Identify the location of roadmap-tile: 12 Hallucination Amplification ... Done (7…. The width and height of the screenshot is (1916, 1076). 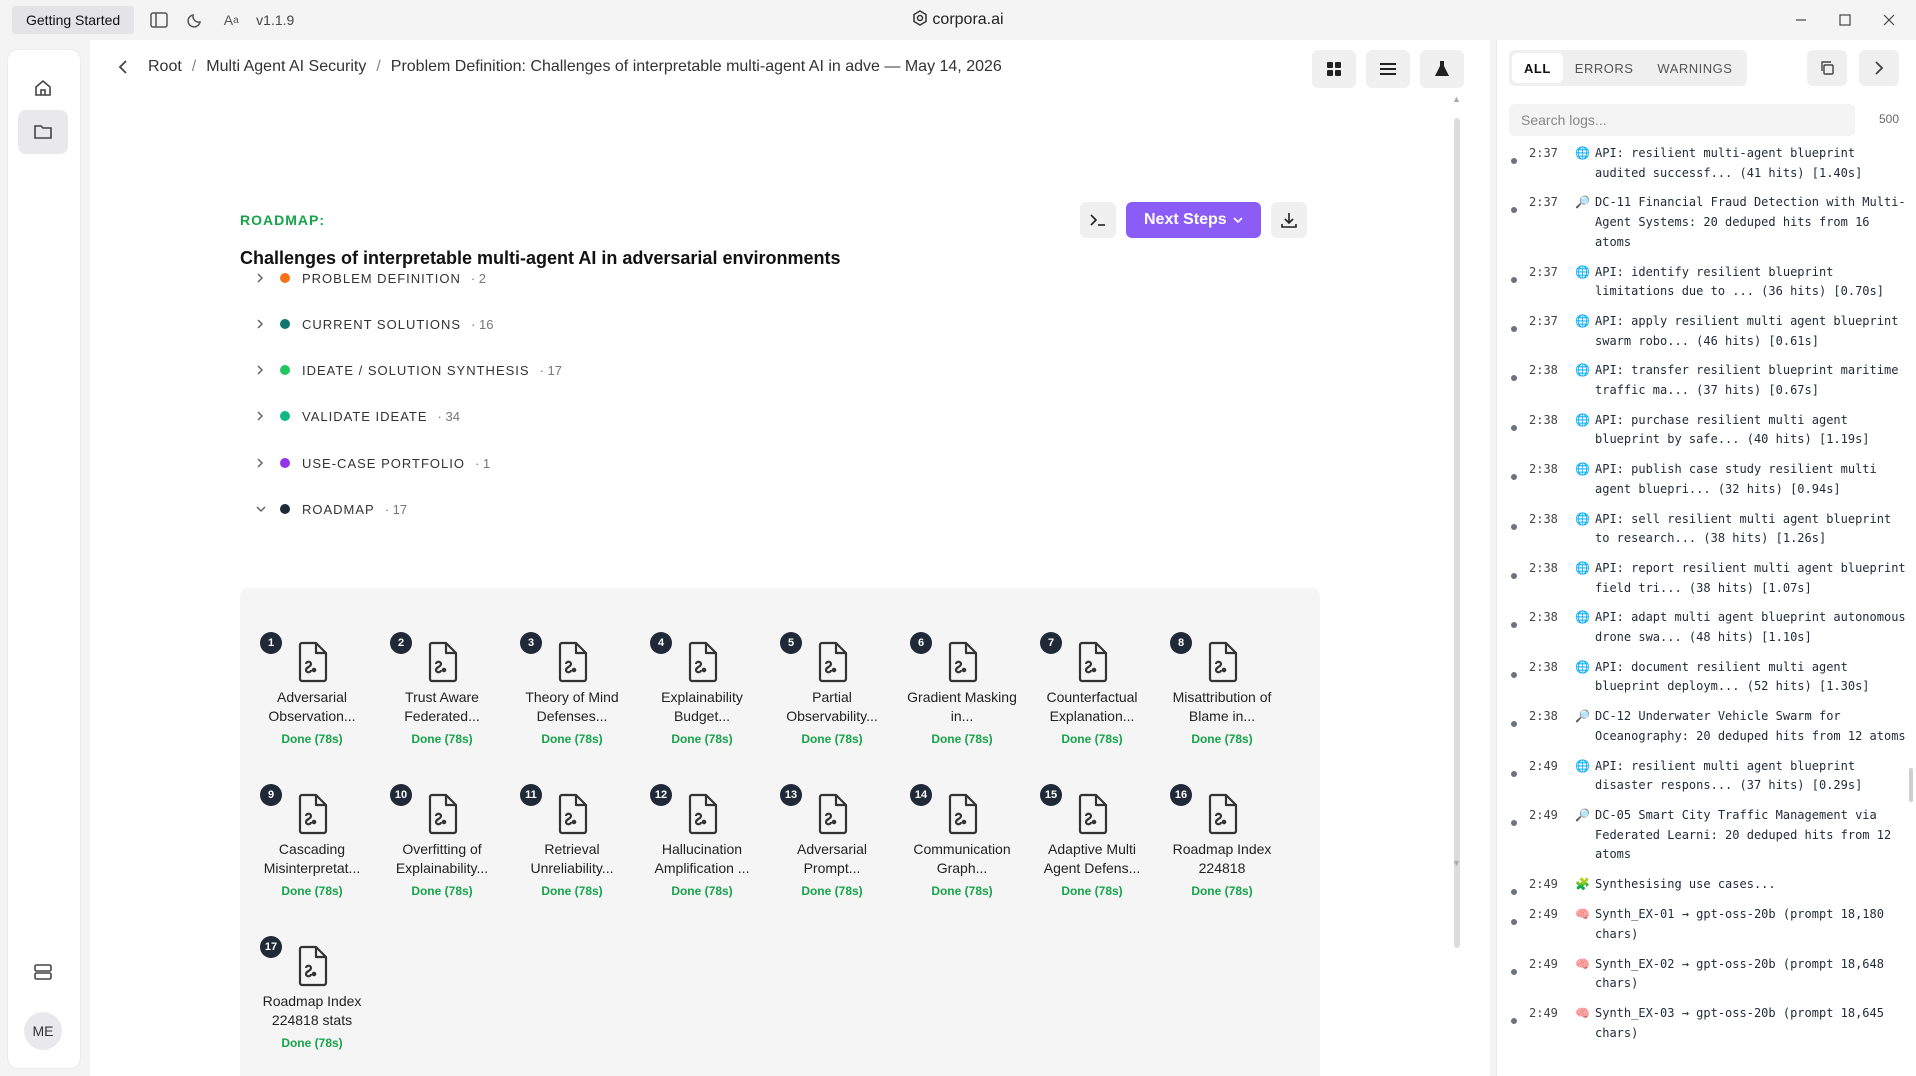
(711, 857).